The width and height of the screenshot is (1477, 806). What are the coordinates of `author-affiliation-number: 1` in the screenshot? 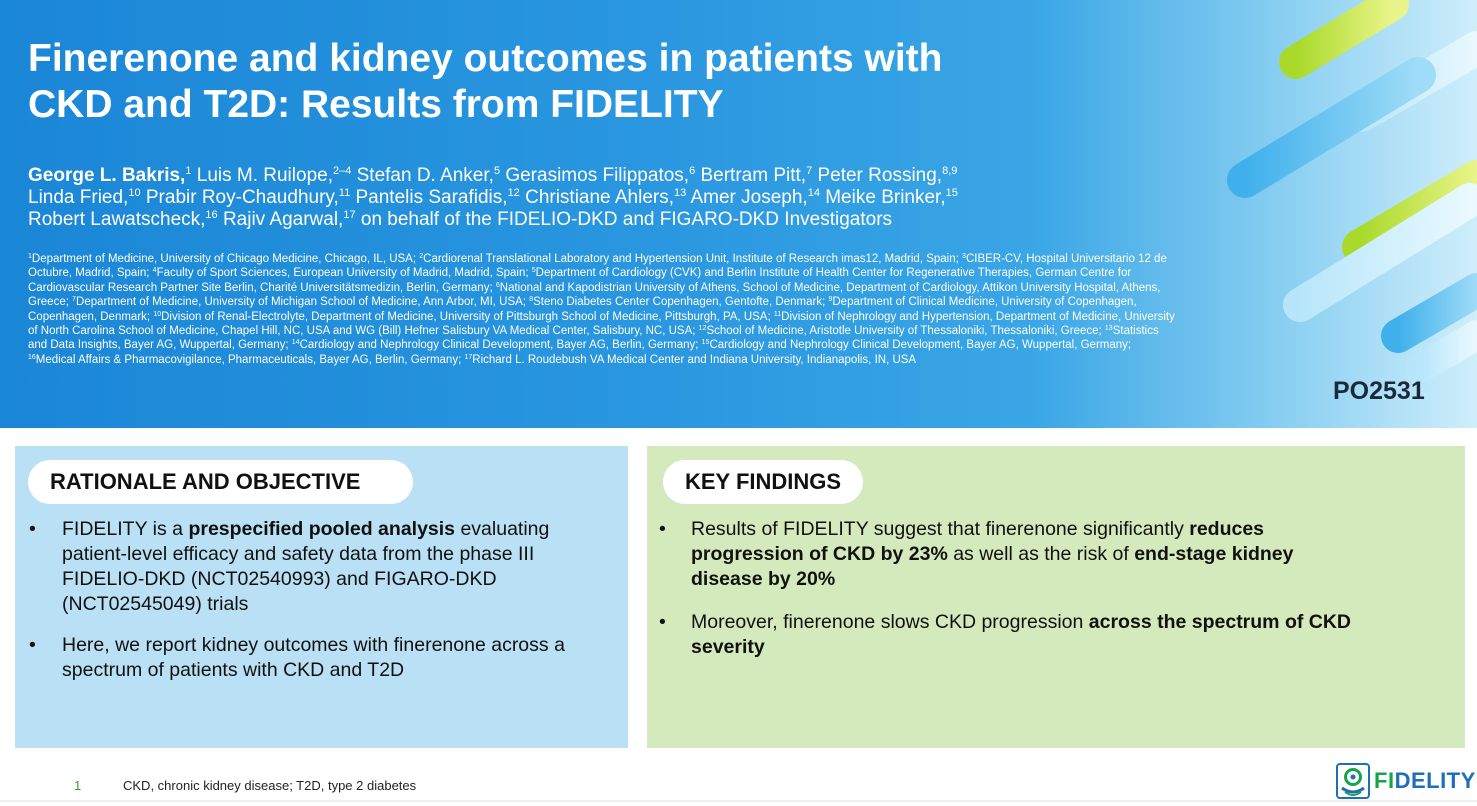 It's located at (188, 171).